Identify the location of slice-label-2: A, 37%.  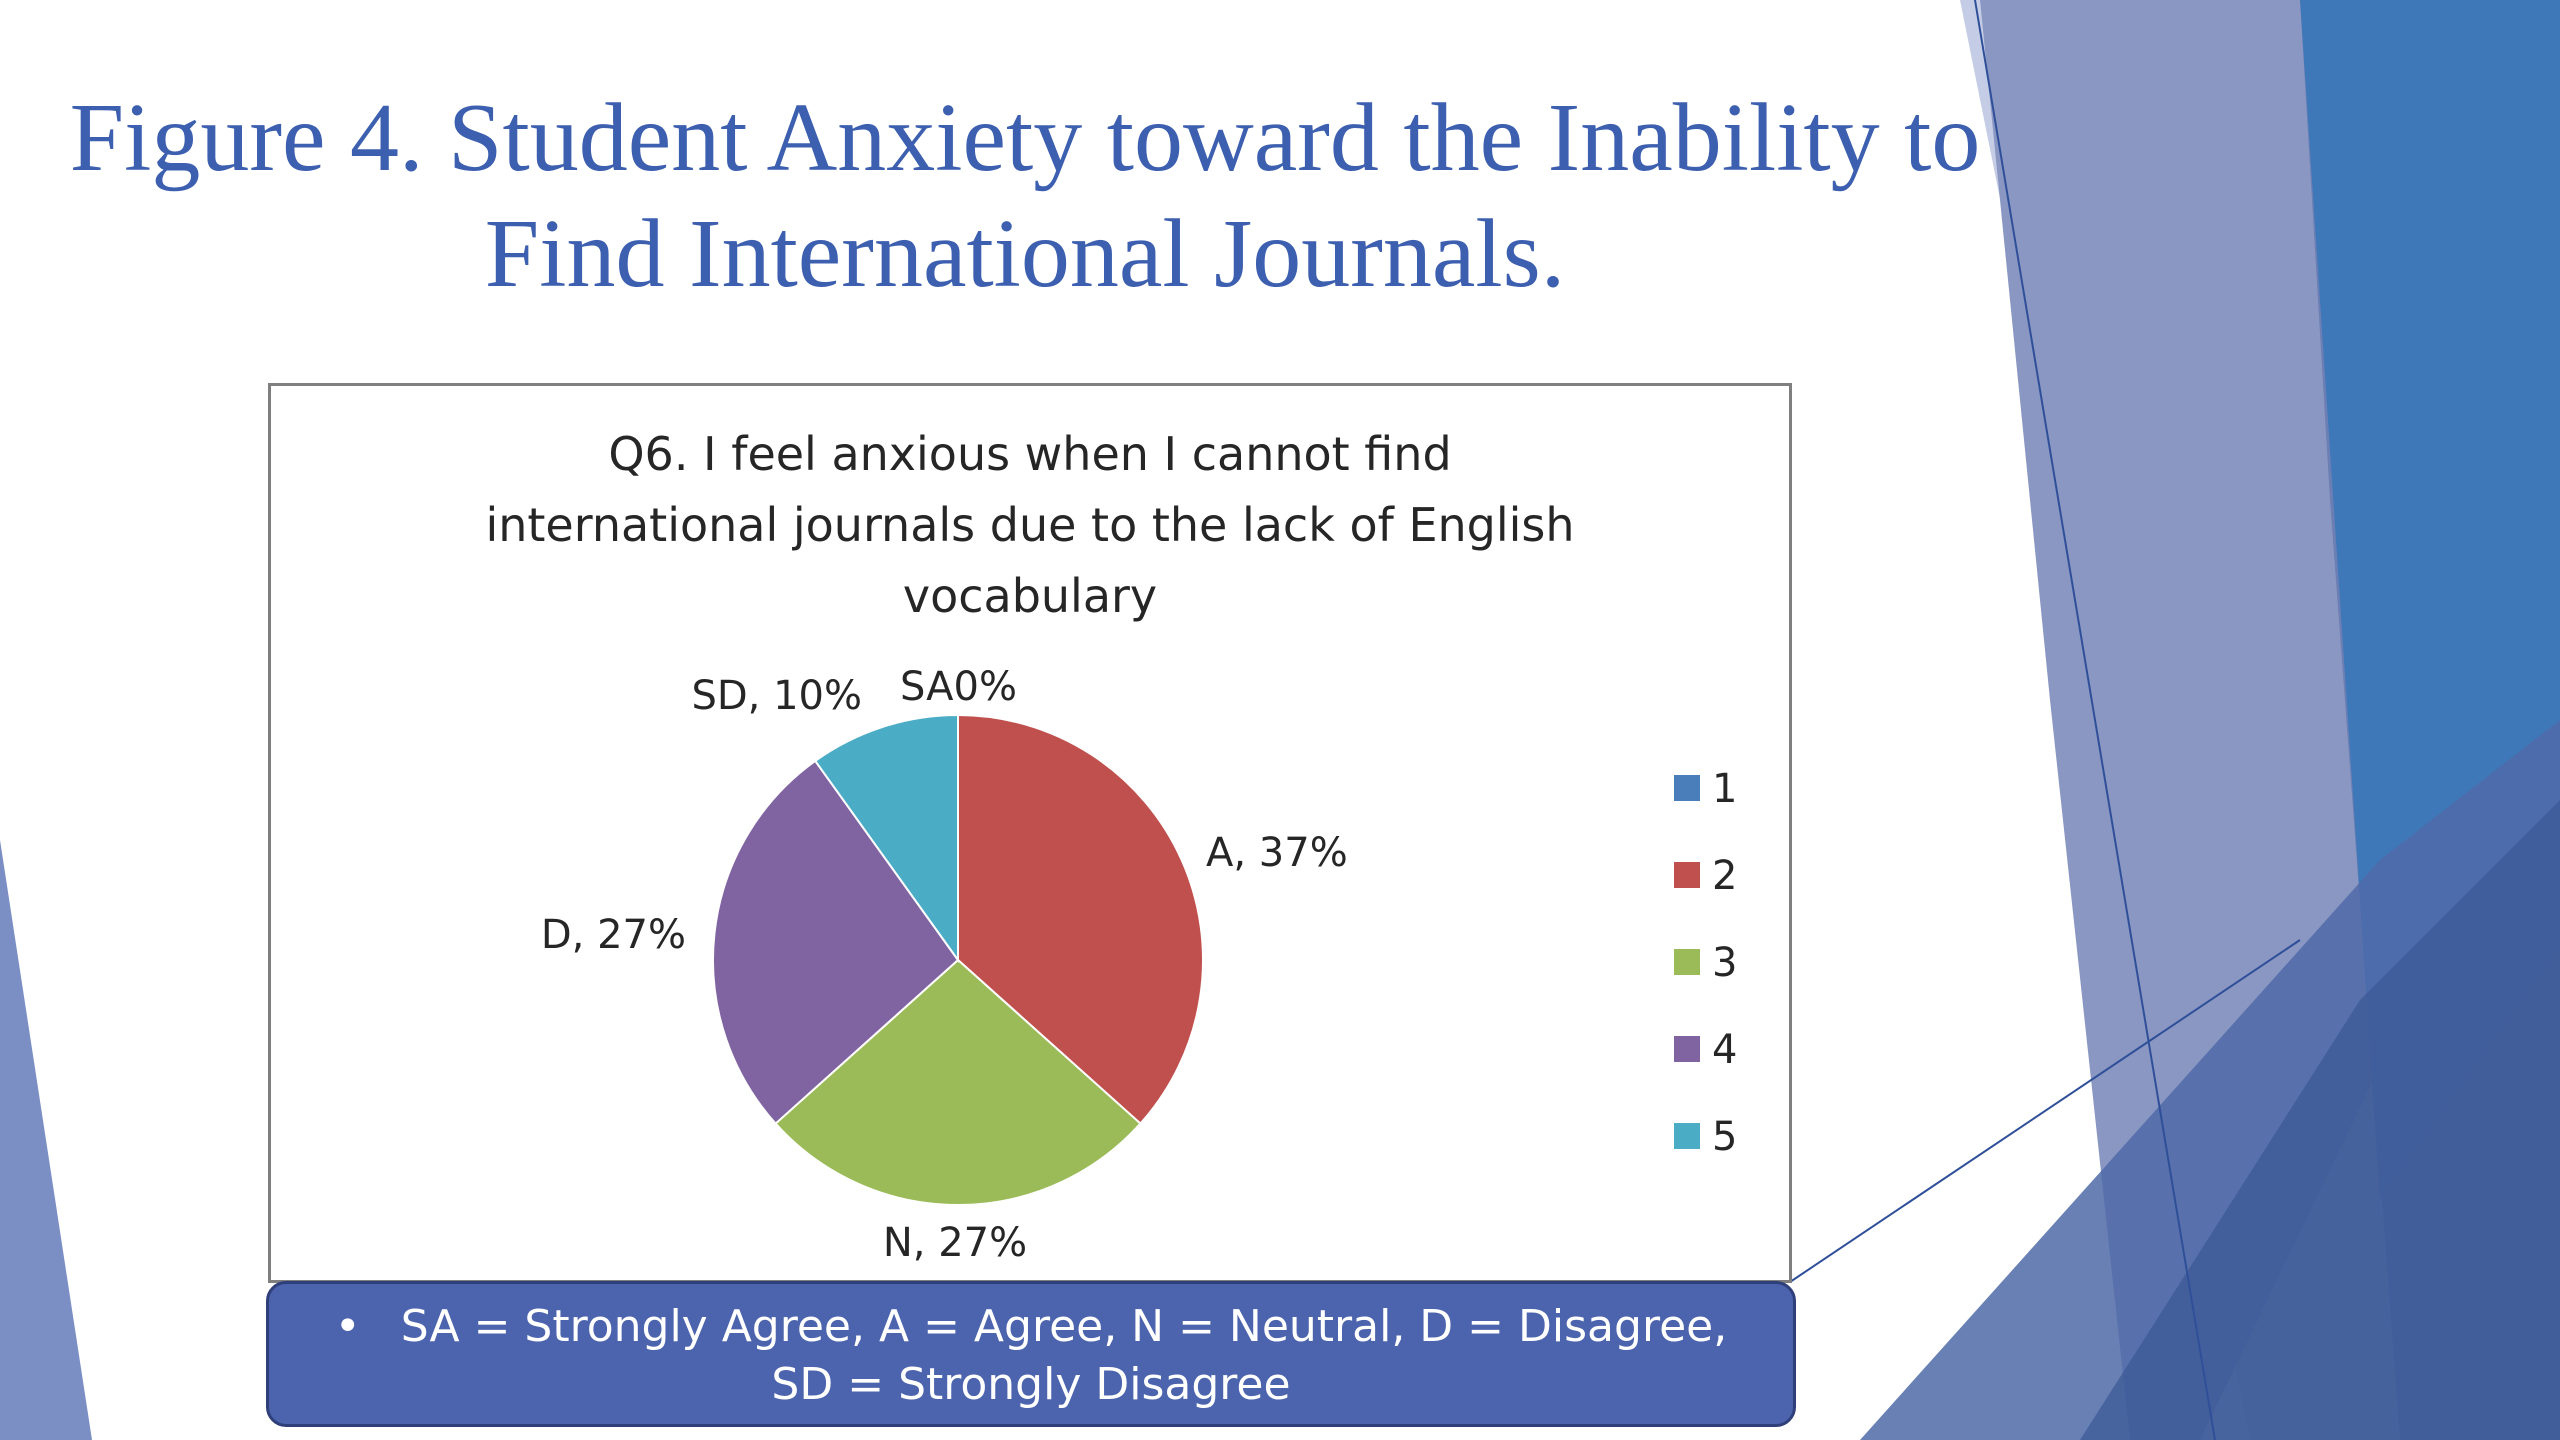
(1277, 853).